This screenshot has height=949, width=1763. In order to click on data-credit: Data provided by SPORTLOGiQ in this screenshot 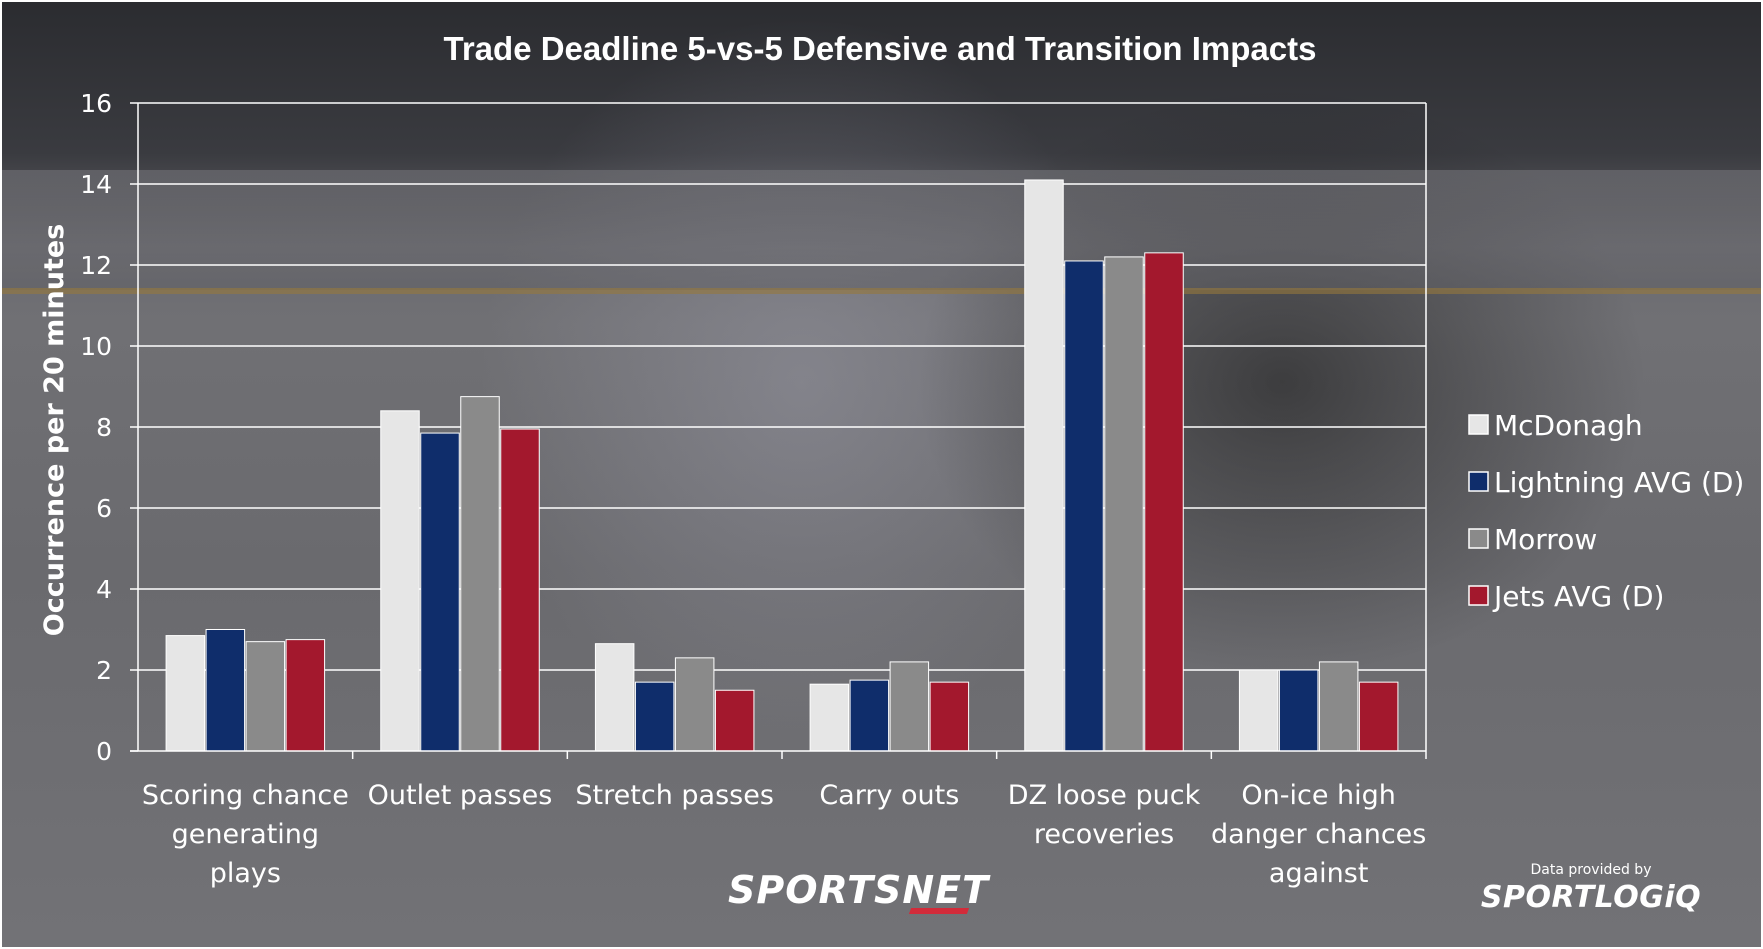, I will do `click(1591, 888)`.